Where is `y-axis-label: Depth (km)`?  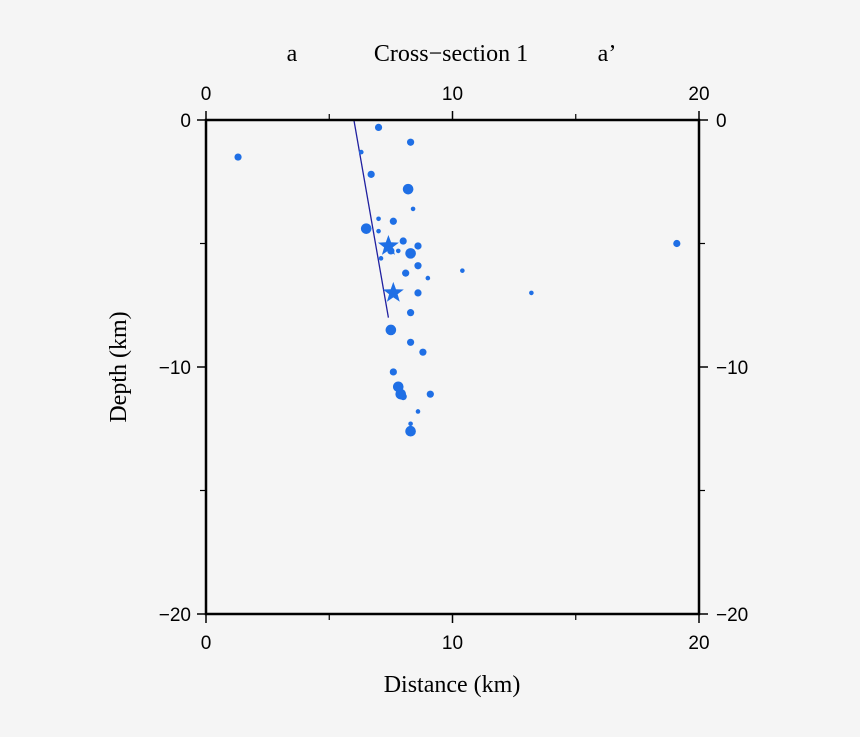
y-axis-label: Depth (km) is located at coordinates (119, 366).